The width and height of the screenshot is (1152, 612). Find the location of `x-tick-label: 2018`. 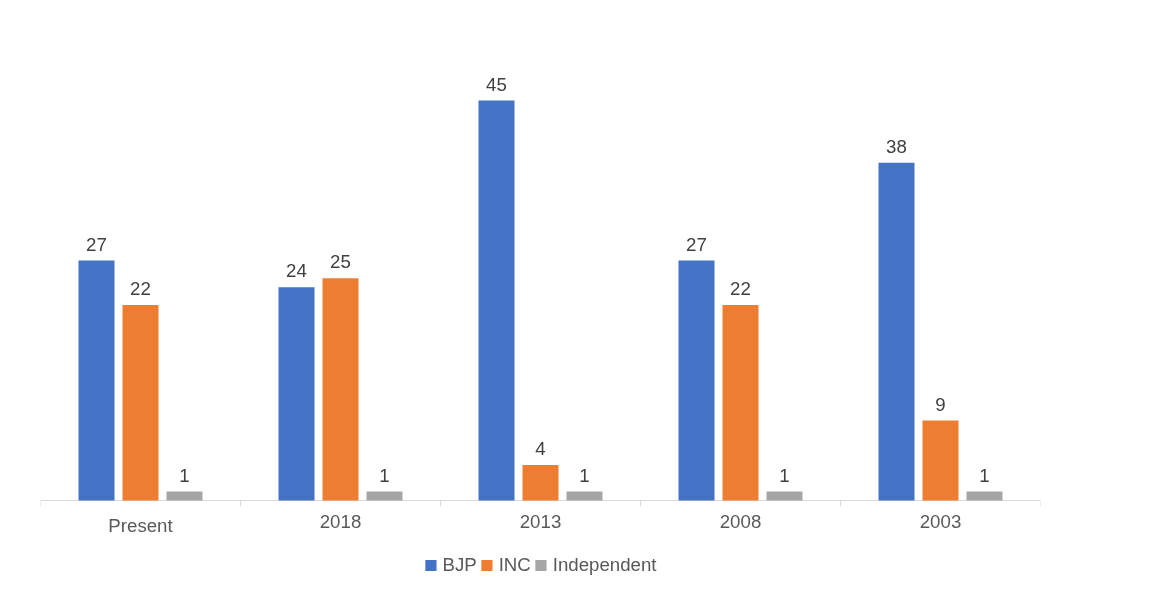

x-tick-label: 2018 is located at coordinates (340, 521).